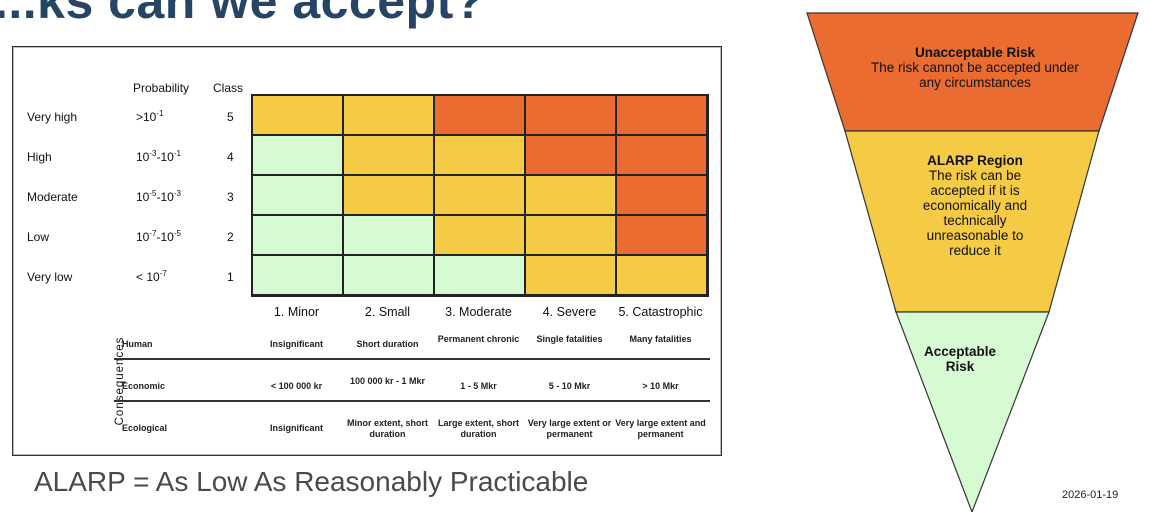 The width and height of the screenshot is (1150, 512). Describe the element at coordinates (660, 339) in the screenshot. I see `consequence-value: Many fatalities` at that location.